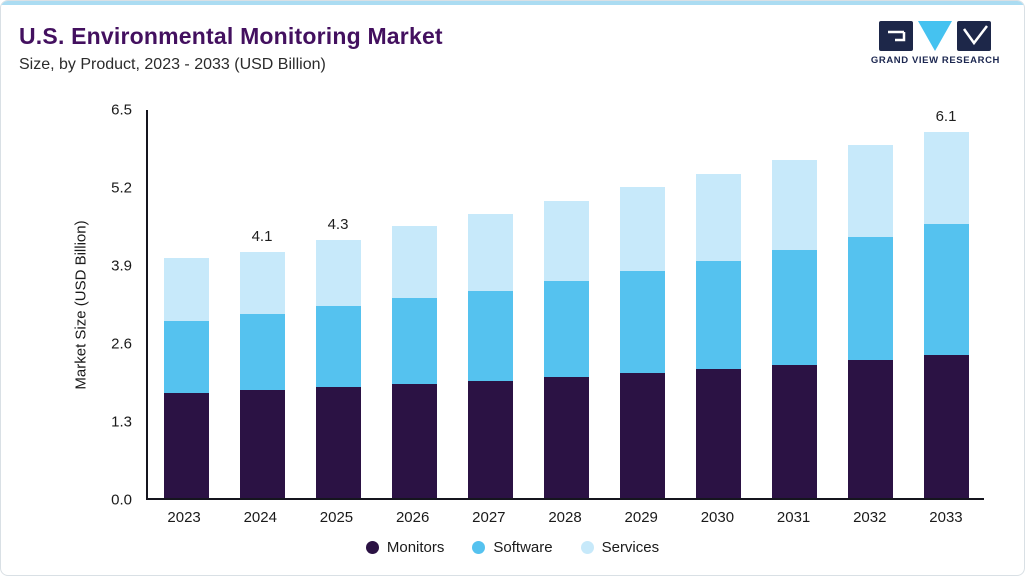  I want to click on y-tick-label: 2.6, so click(121, 344).